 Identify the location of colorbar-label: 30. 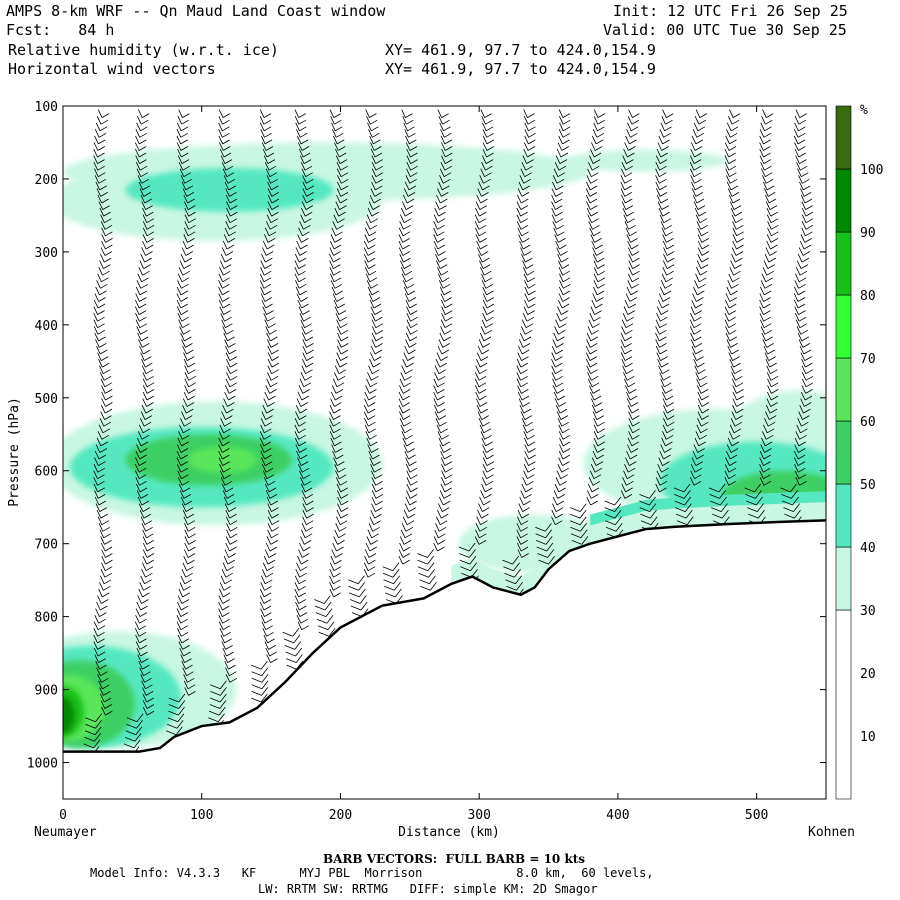
(868, 611).